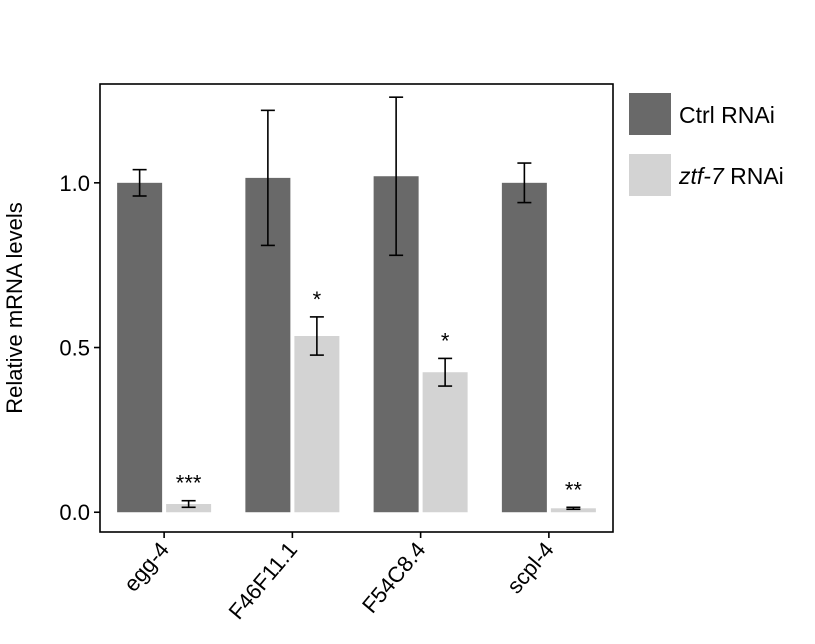  Describe the element at coordinates (74, 348) in the screenshot. I see `y-tick-label-1: 0.5` at that location.